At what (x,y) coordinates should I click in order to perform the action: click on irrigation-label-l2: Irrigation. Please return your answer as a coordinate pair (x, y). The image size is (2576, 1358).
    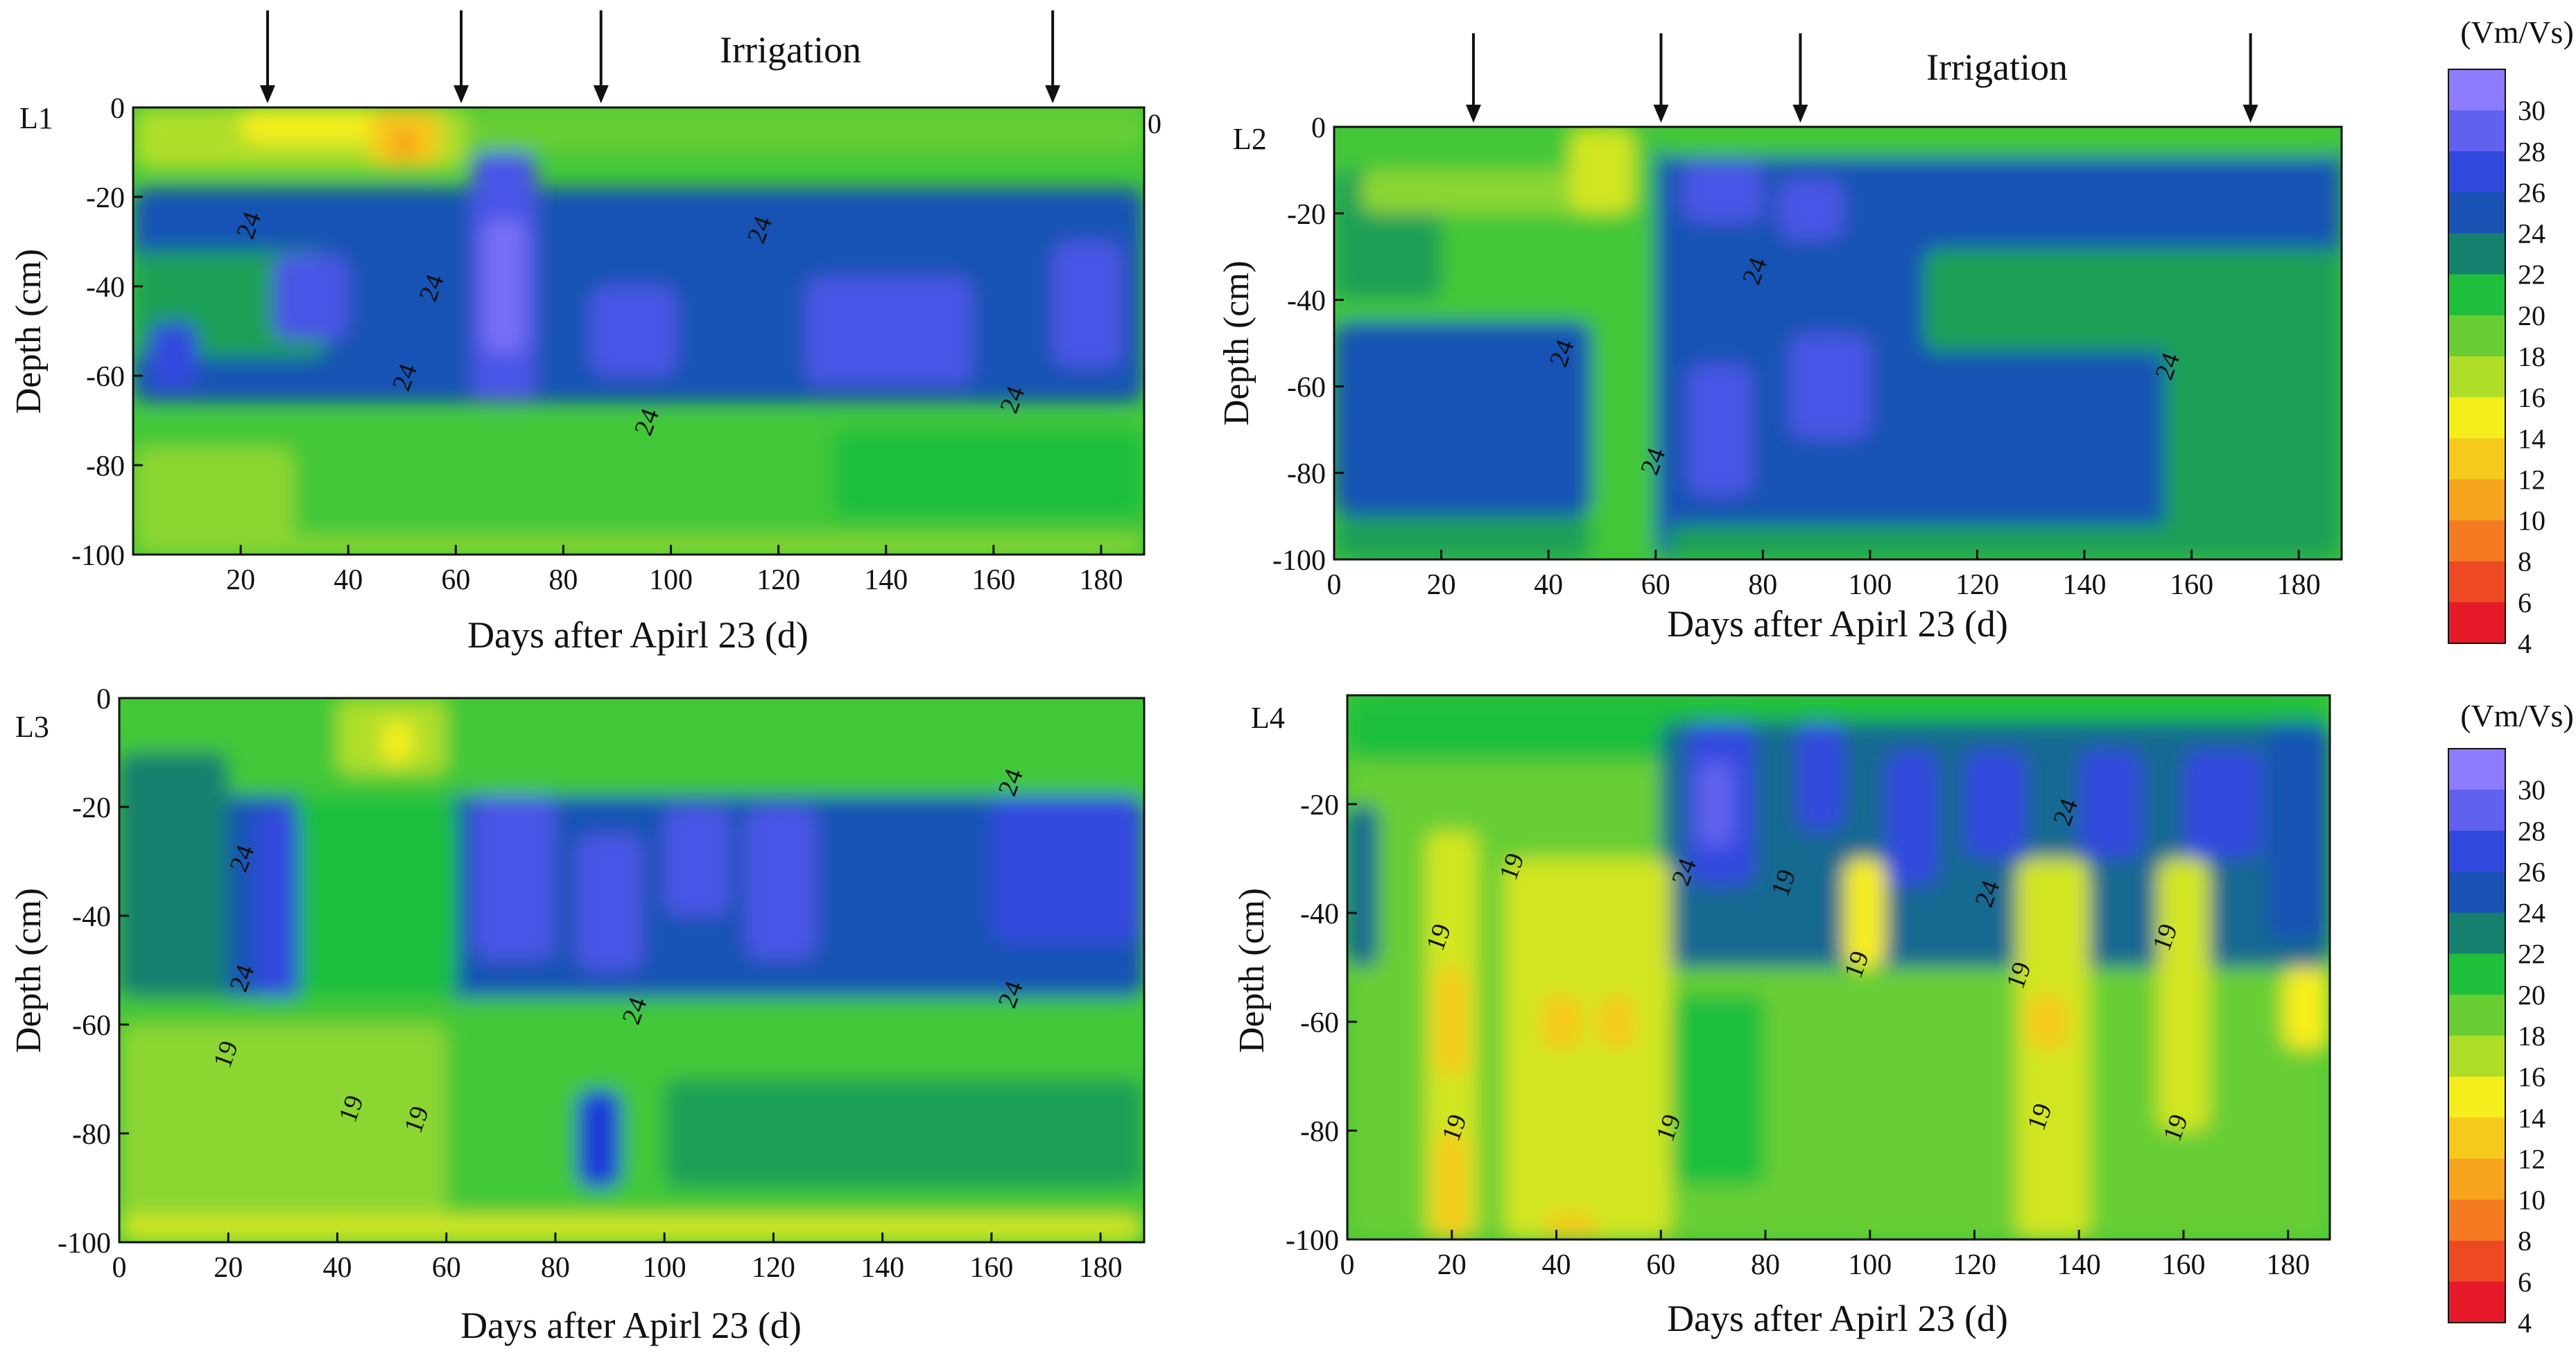
    Looking at the image, I should click on (1997, 67).